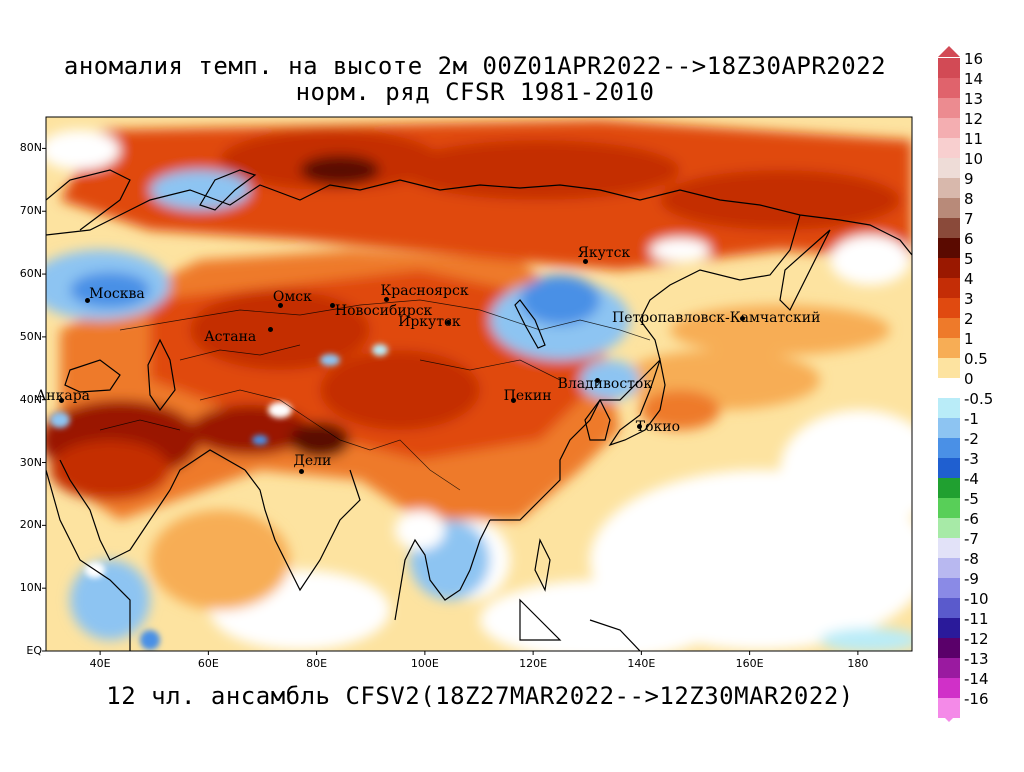 Image resolution: width=1024 pixels, height=772 pixels. Describe the element at coordinates (641, 663) in the screenshot. I see `lon-label-140e: 140E` at that location.